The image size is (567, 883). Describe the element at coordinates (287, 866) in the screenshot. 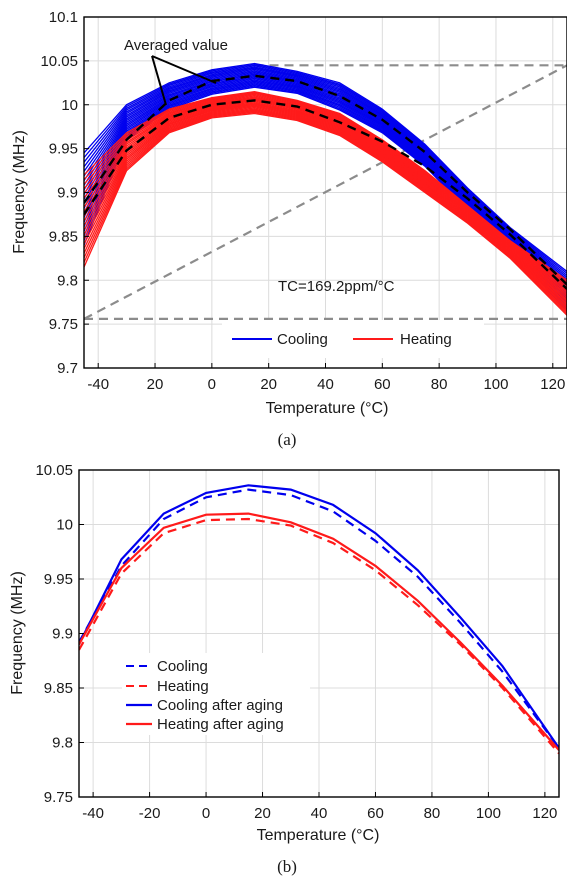

I see `panel-caption: (b)` at that location.